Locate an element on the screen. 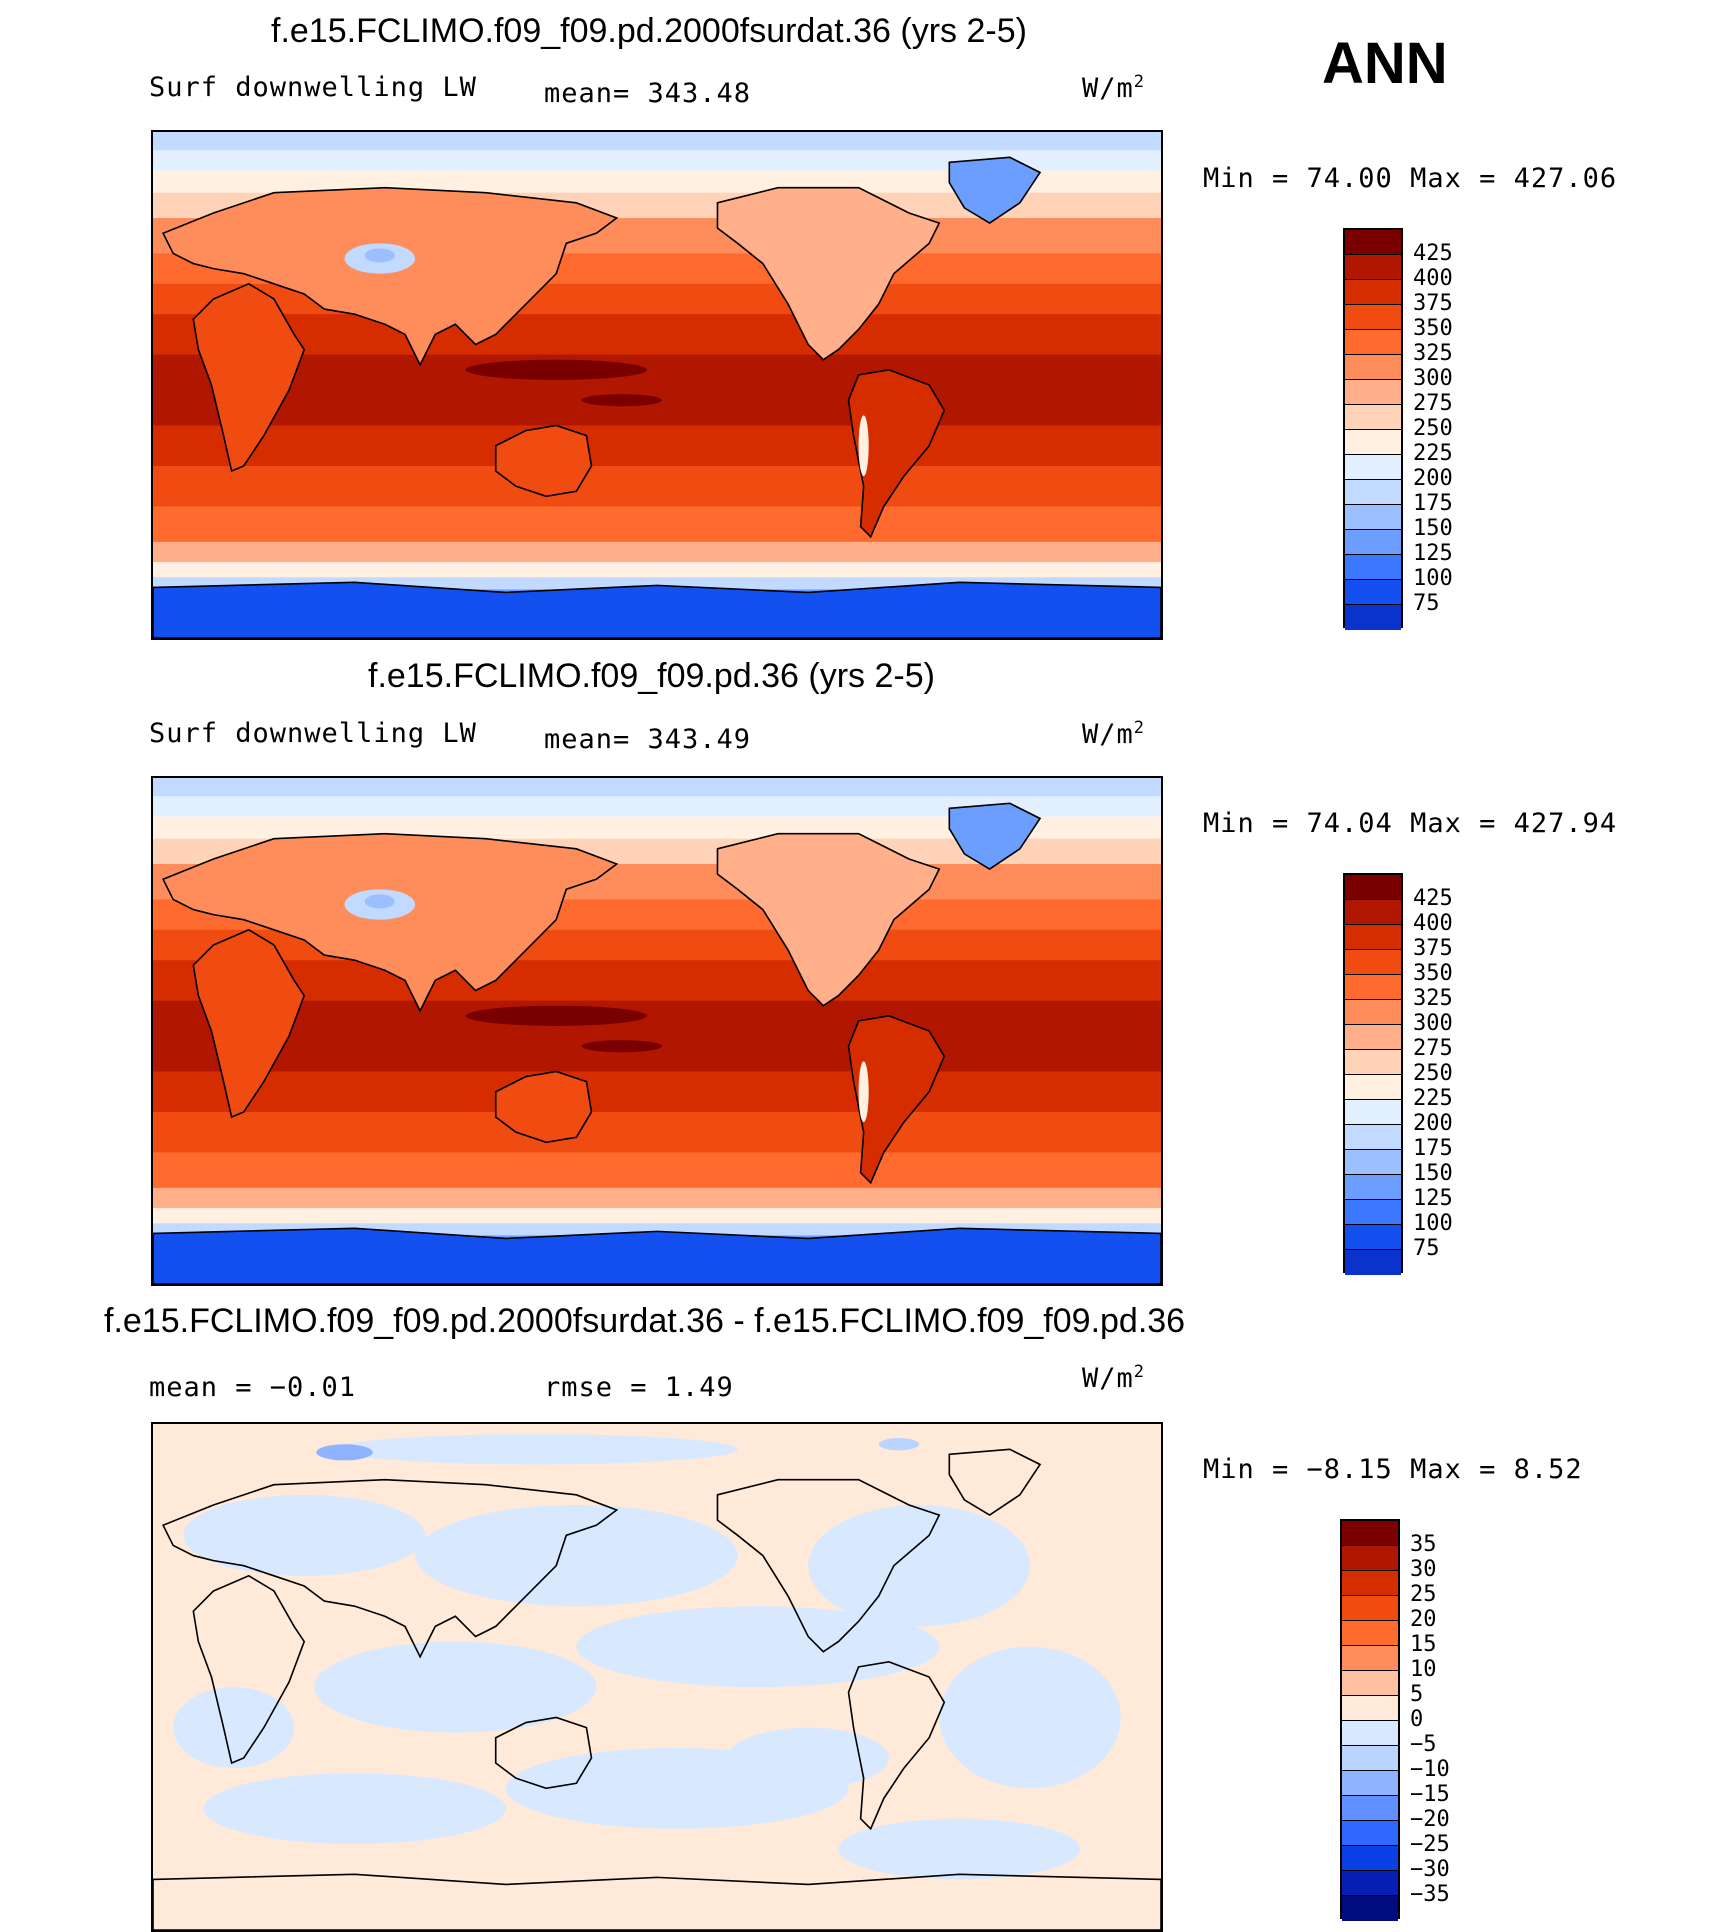 This screenshot has width=1710, height=1932. panel-2-title: f.e15.FCLIMO.f09_f09.pd.36 (yrs 2-5) is located at coordinates (651, 676).